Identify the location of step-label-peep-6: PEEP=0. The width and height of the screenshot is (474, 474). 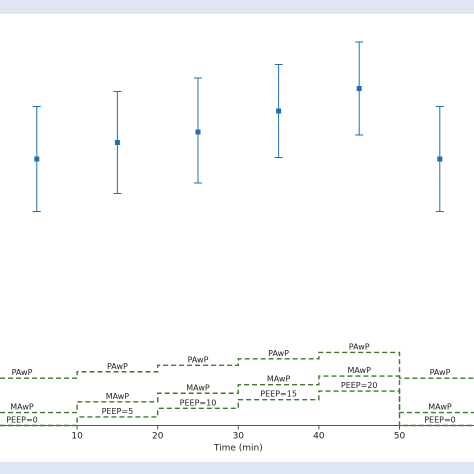
(440, 420).